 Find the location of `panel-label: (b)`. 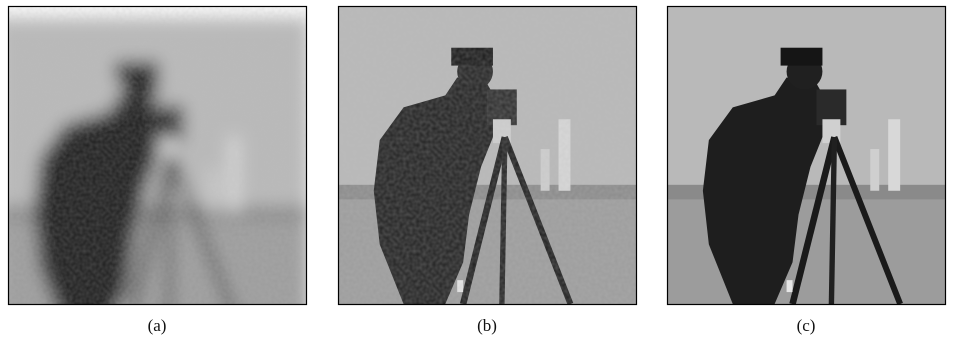

panel-label: (b) is located at coordinates (487, 325).